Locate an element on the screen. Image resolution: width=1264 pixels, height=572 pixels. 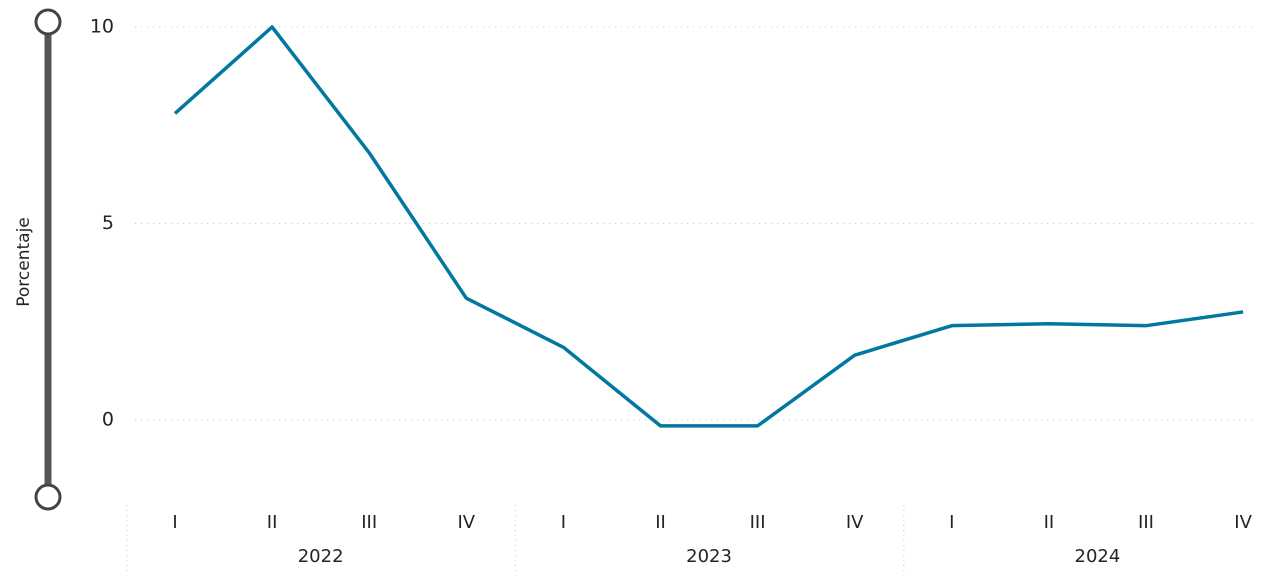
group-label: 2024 is located at coordinates (1098, 556).